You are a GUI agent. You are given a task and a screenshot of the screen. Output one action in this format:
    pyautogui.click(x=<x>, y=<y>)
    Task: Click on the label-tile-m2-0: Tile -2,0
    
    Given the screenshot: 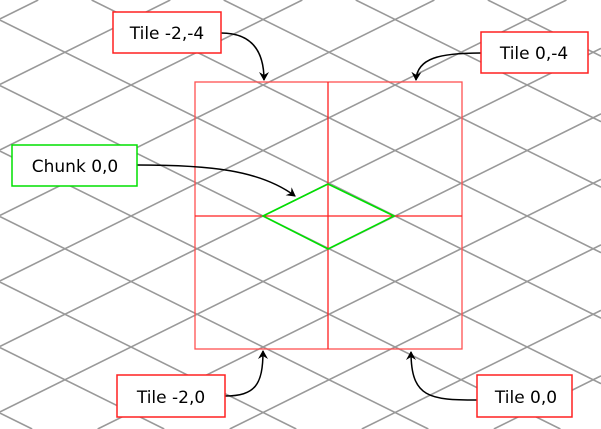 What is the action you would take?
    pyautogui.click(x=171, y=396)
    